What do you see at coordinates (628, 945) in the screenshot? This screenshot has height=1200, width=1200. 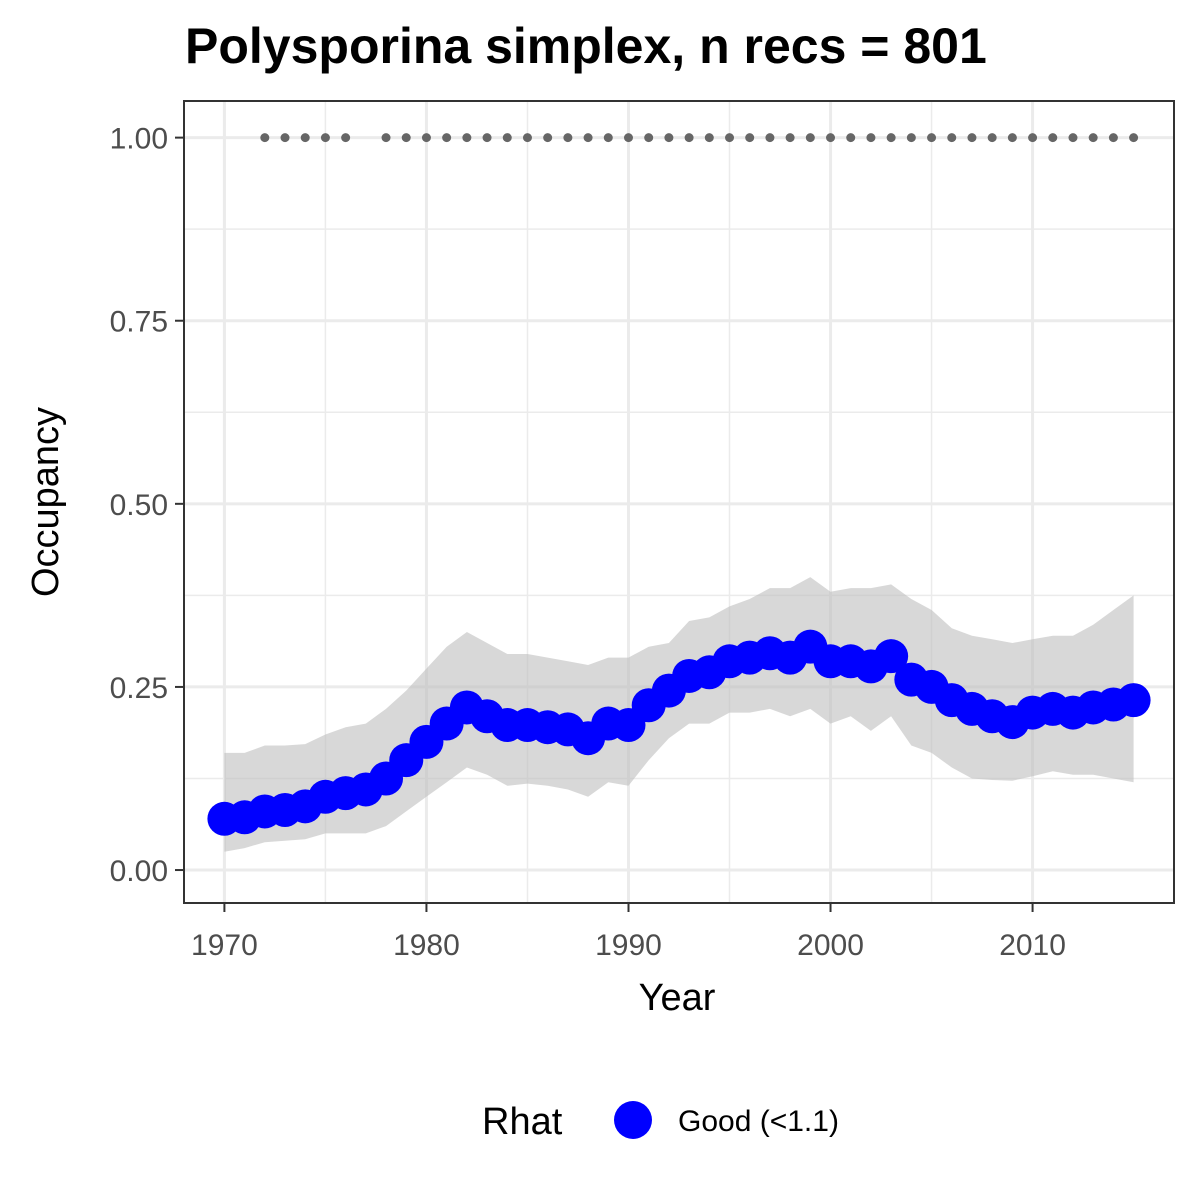 I see `x-tick-label: 1990` at bounding box center [628, 945].